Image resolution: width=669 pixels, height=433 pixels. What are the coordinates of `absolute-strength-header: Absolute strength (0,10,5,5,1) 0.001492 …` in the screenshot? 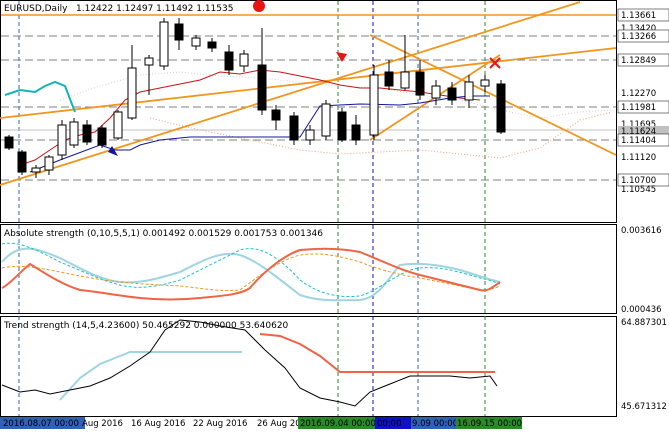 It's located at (163, 234).